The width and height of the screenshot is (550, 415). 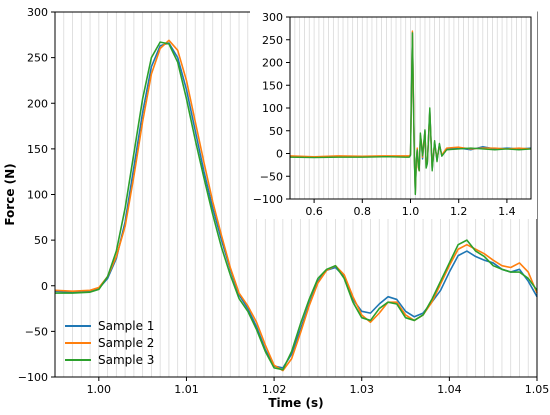 What do you see at coordinates (272, 40) in the screenshot?
I see `inset-y-tick-label: 250` at bounding box center [272, 40].